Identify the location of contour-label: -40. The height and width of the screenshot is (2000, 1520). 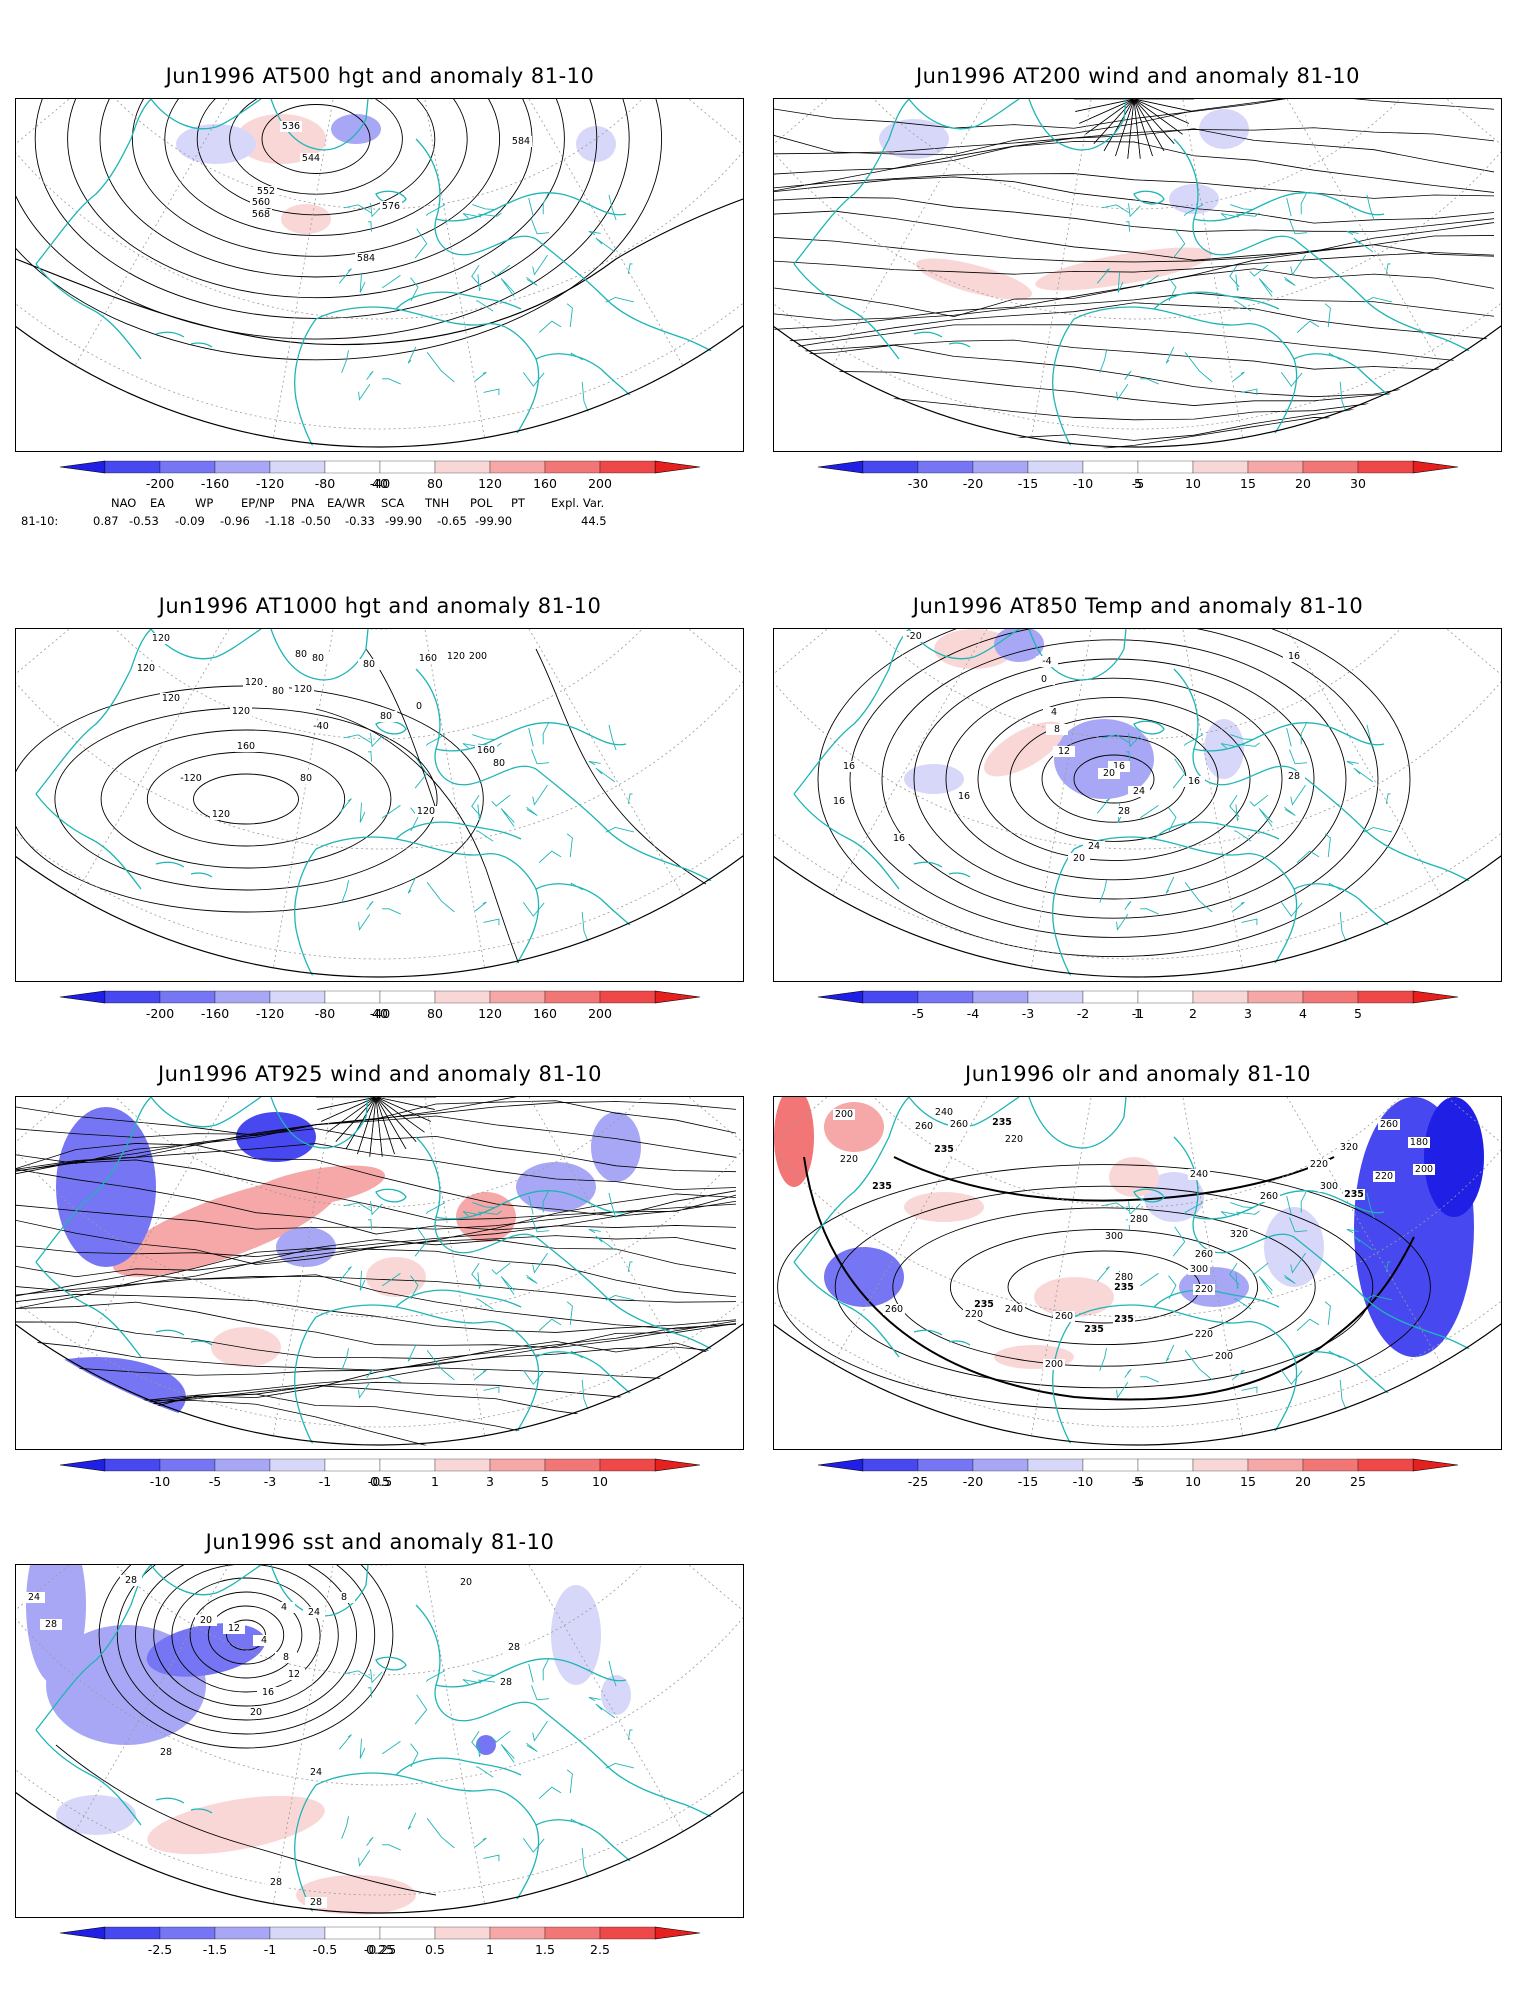
(321, 726).